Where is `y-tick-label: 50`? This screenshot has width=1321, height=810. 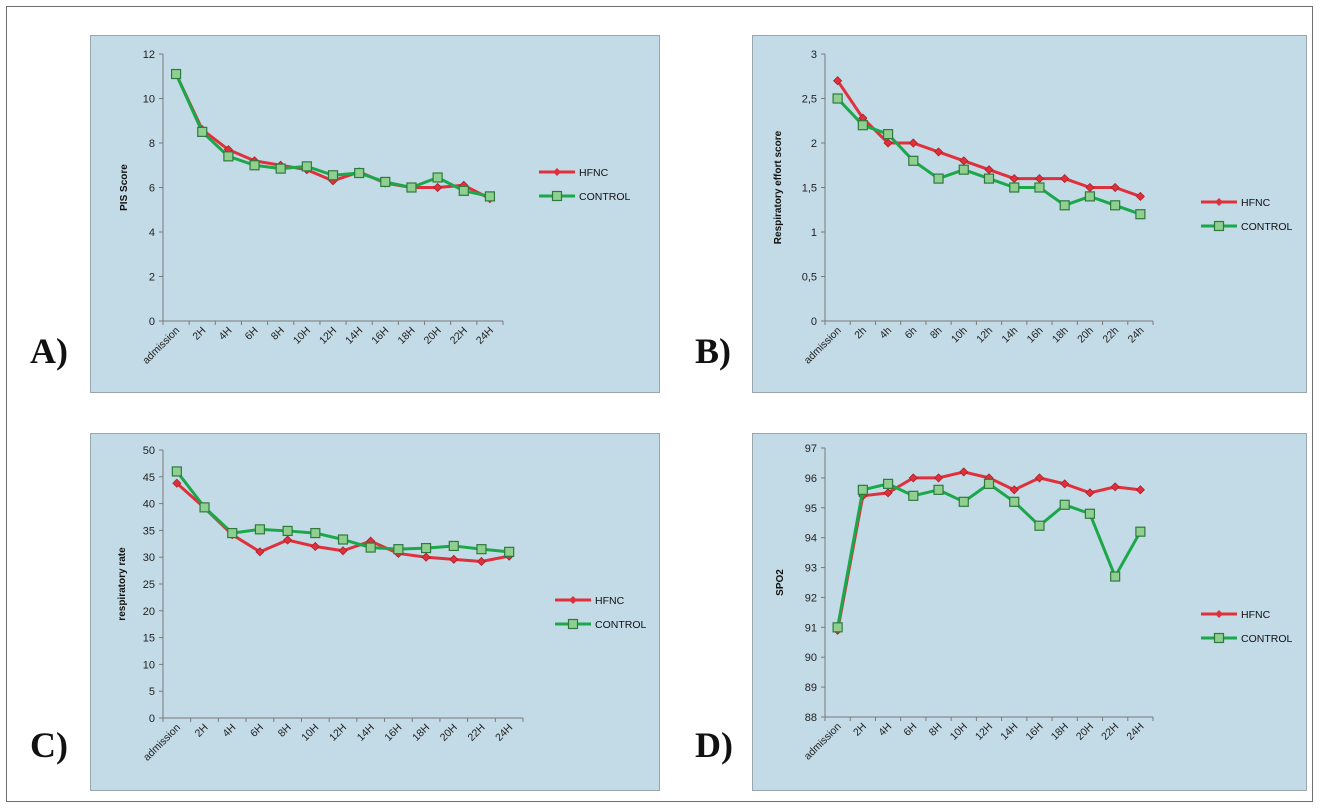 y-tick-label: 50 is located at coordinates (149, 451).